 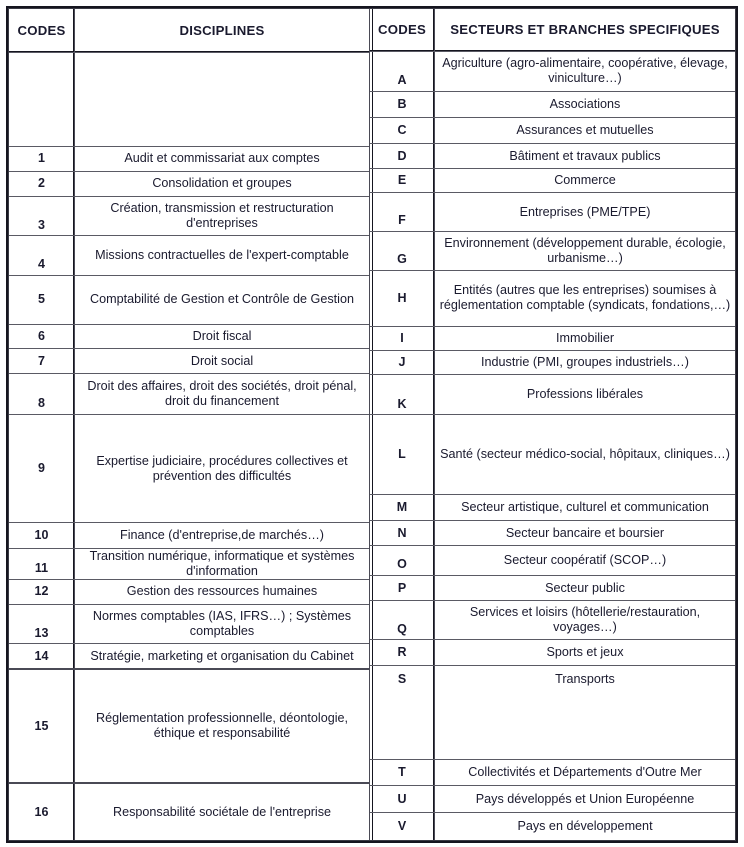 I want to click on secteur-code: E, so click(x=402, y=180).